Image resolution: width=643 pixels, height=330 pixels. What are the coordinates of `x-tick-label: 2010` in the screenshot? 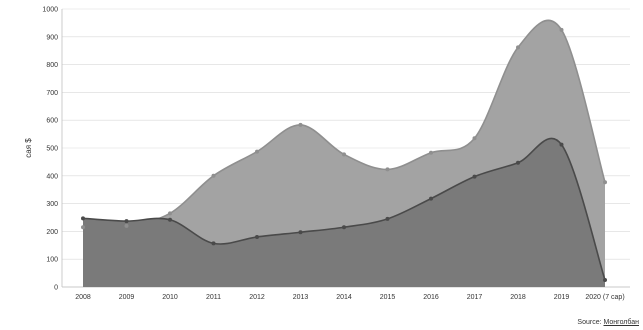 It's located at (170, 297).